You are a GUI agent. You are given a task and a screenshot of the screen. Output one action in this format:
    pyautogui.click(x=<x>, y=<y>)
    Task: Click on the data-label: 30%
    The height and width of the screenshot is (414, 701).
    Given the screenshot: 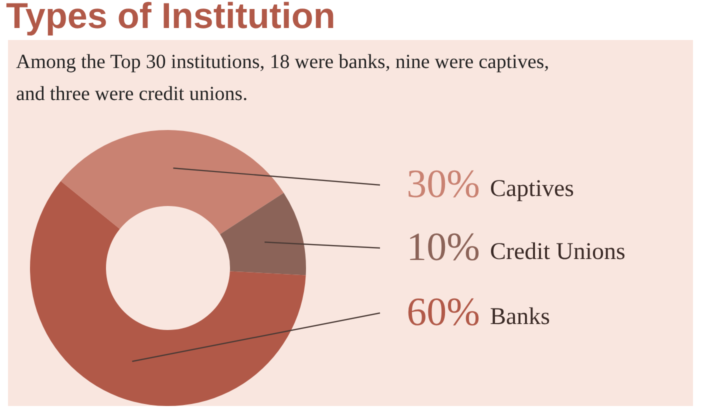 What is the action you would take?
    pyautogui.click(x=443, y=183)
    